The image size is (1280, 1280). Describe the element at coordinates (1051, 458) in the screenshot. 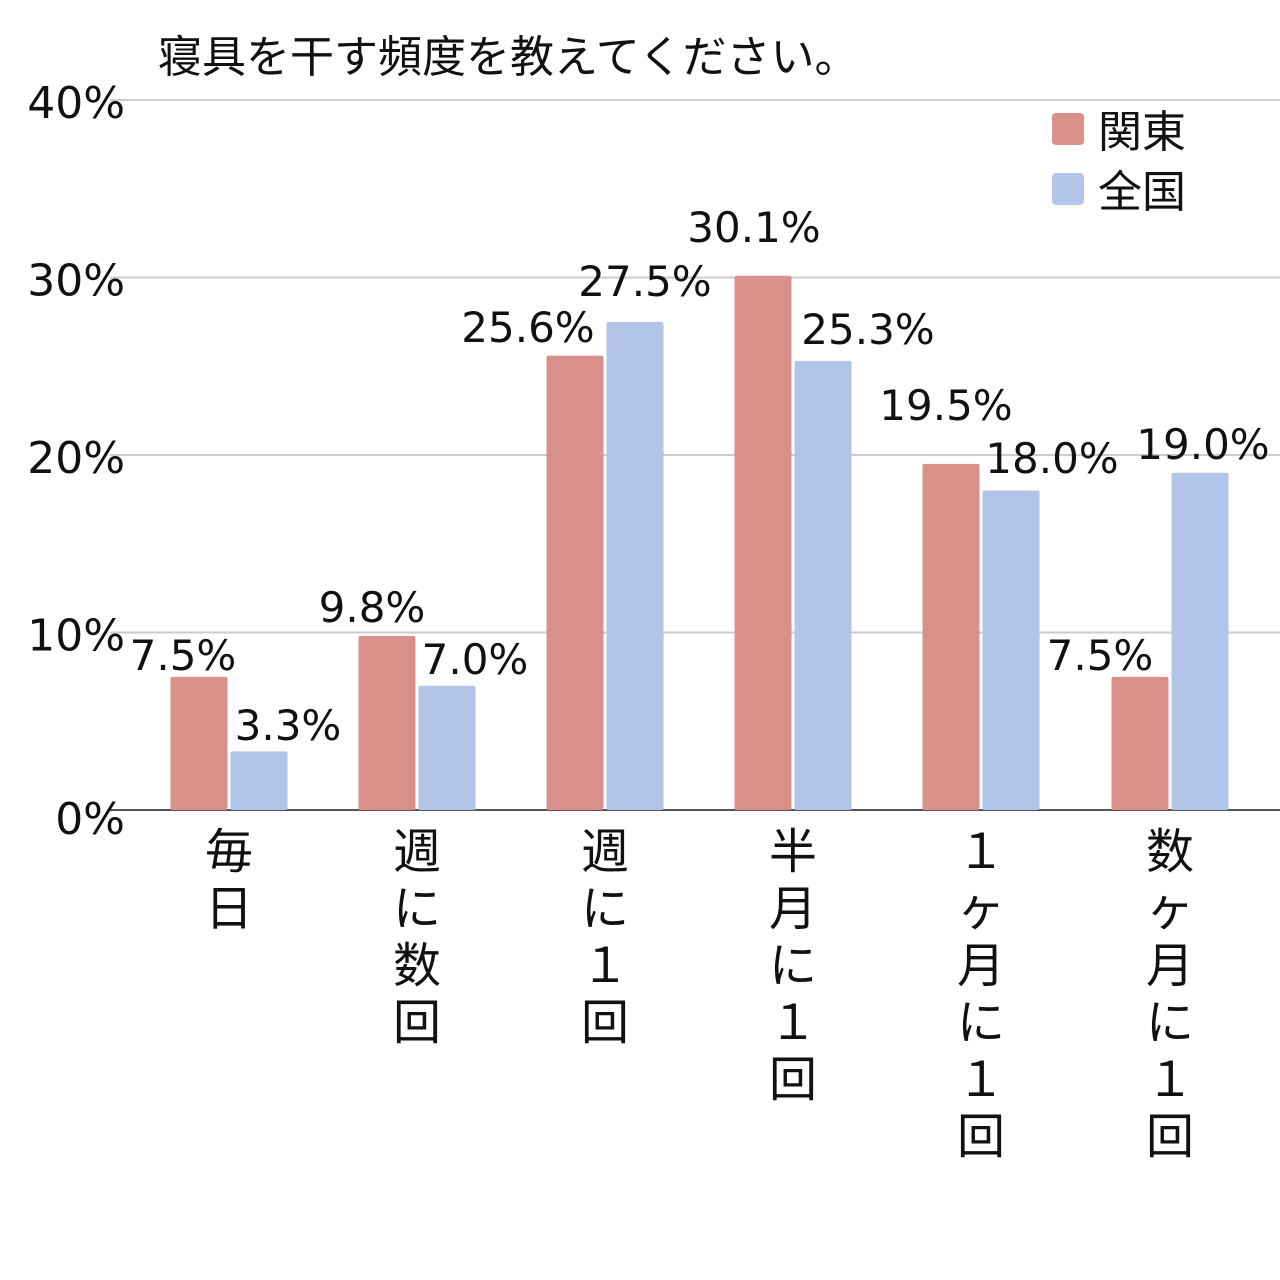

I see `data-label: 18.0%` at that location.